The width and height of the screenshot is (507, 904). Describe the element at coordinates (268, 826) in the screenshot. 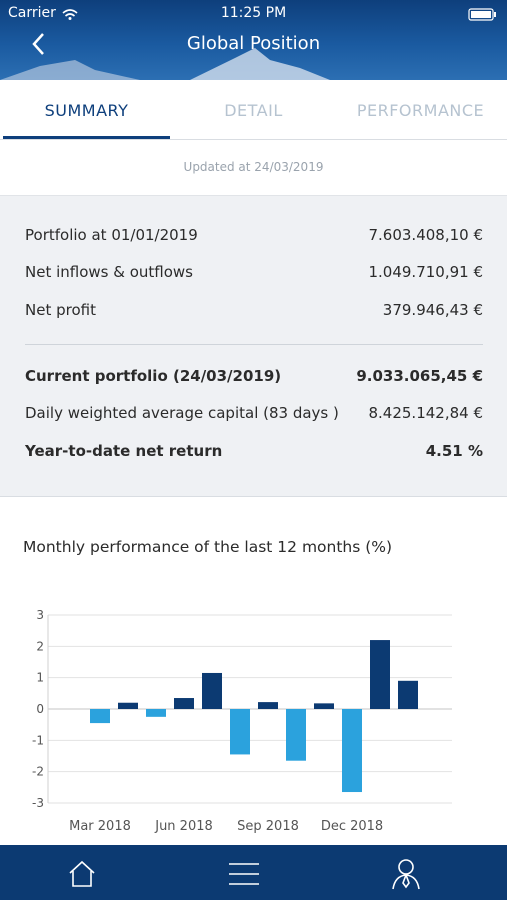

I see `x-tick-label: Sep 2018` at that location.